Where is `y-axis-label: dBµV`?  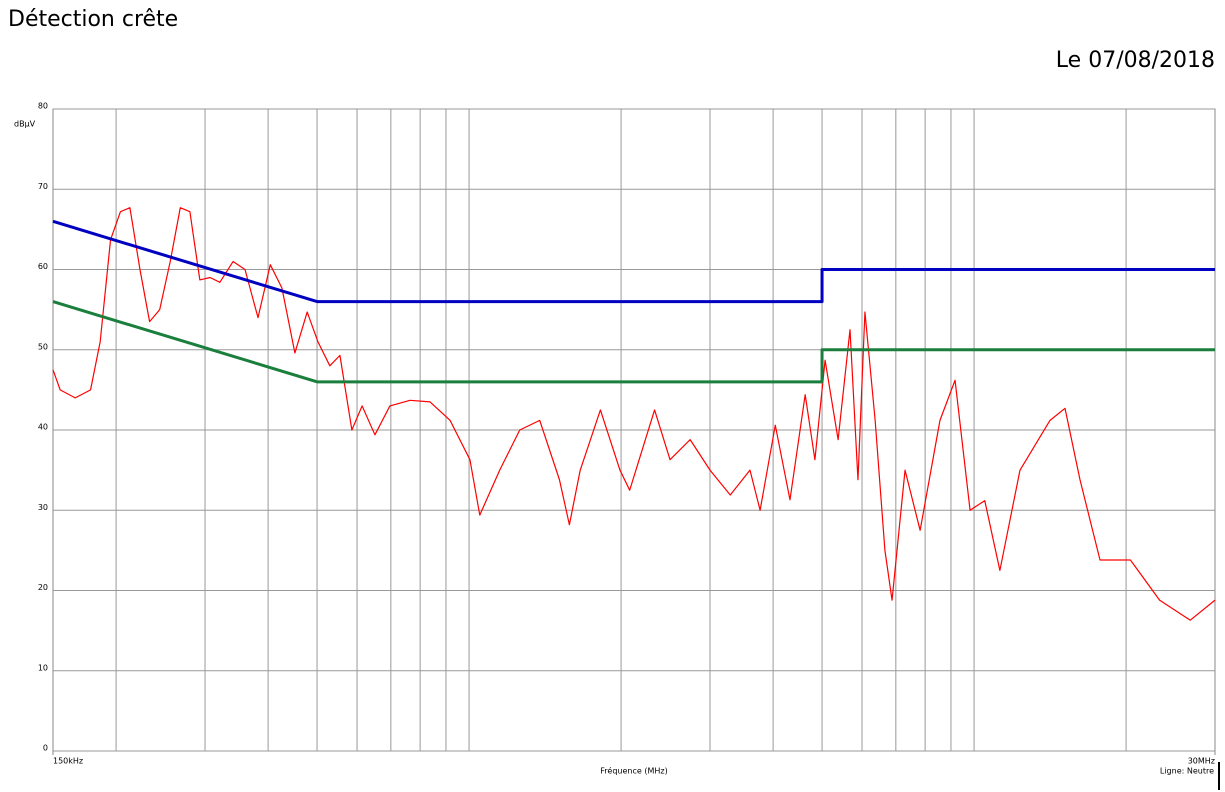
y-axis-label: dBµV is located at coordinates (25, 124).